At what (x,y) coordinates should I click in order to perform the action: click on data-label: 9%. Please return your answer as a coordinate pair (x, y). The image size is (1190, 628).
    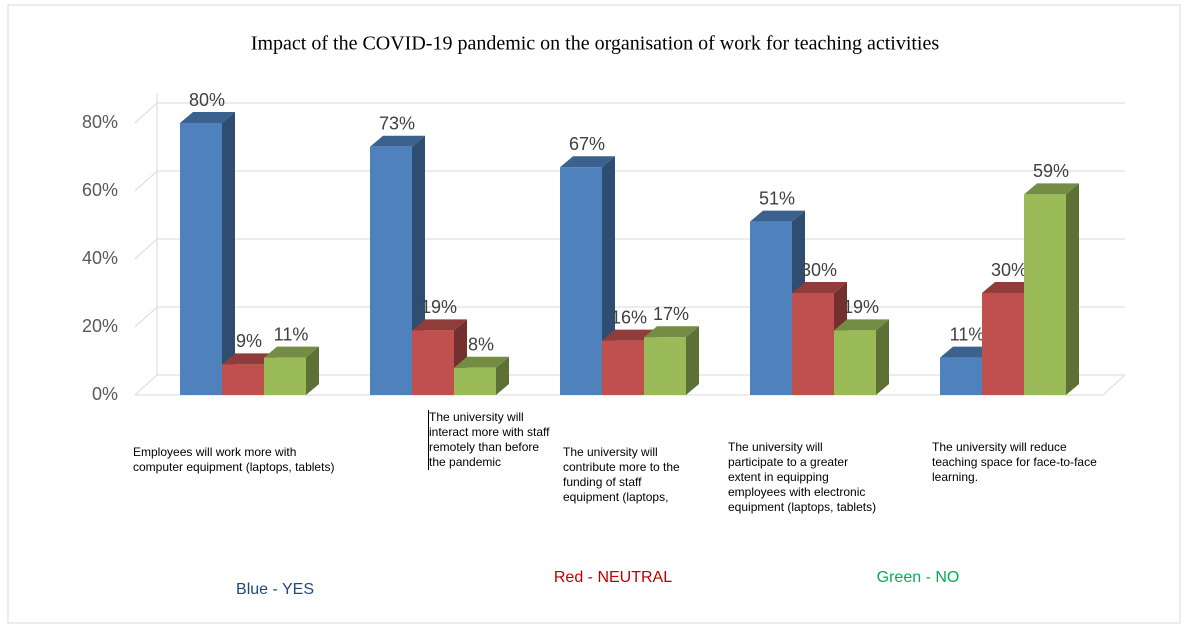
    Looking at the image, I should click on (249, 341).